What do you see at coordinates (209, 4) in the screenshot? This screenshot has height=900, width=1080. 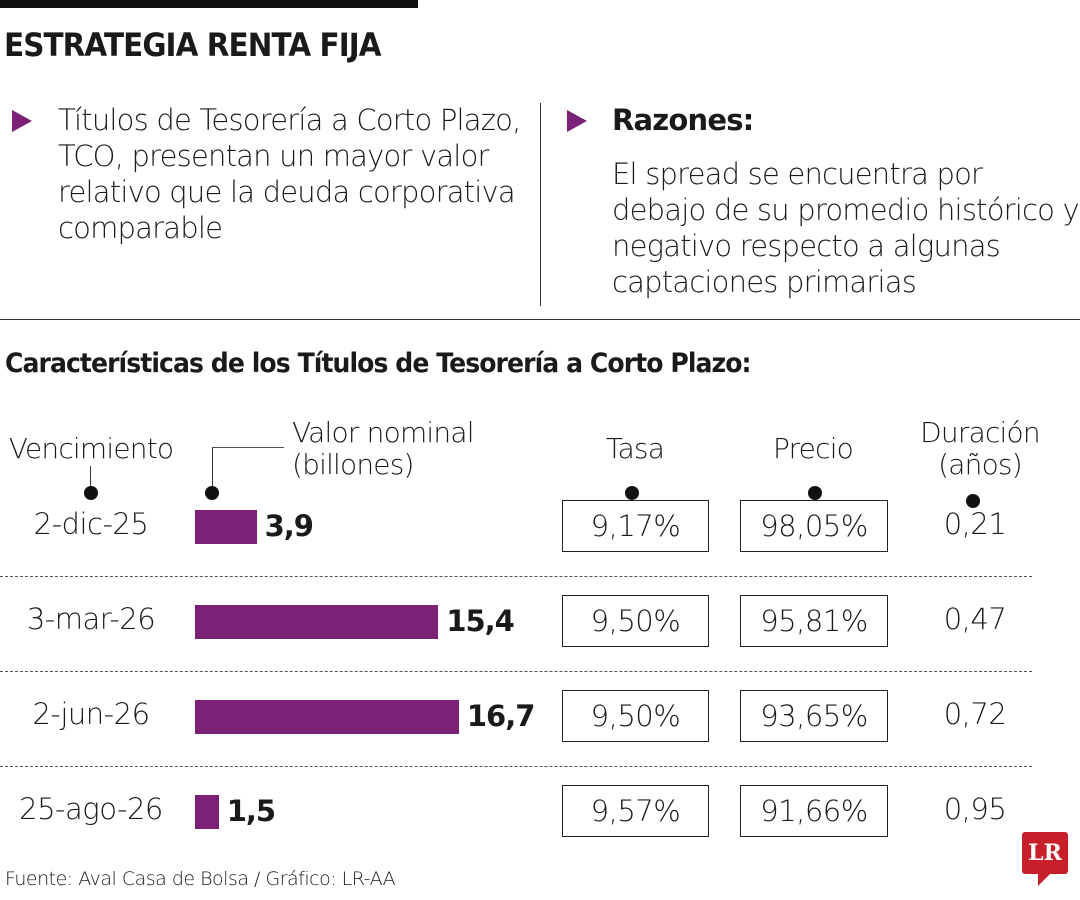 I see `top-rule` at bounding box center [209, 4].